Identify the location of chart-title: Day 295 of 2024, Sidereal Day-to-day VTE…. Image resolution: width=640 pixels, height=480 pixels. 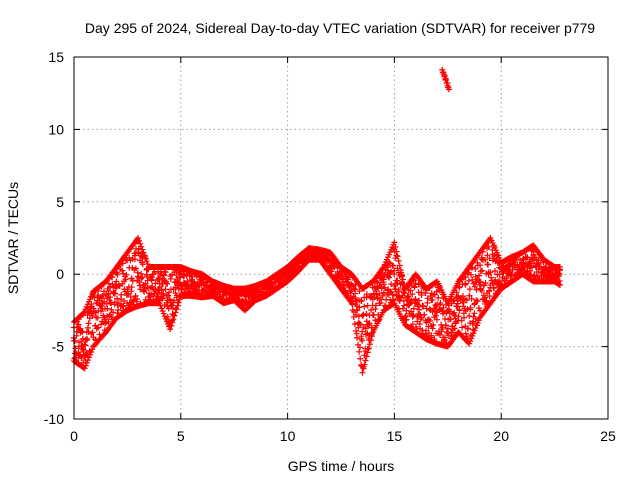
(340, 28).